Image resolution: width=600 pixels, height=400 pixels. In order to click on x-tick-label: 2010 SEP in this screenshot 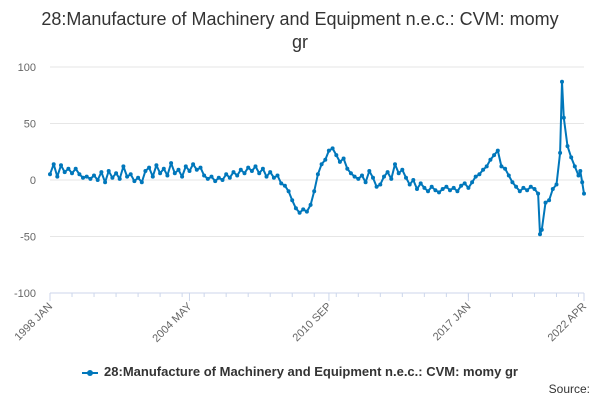, I will do `click(313, 323)`.